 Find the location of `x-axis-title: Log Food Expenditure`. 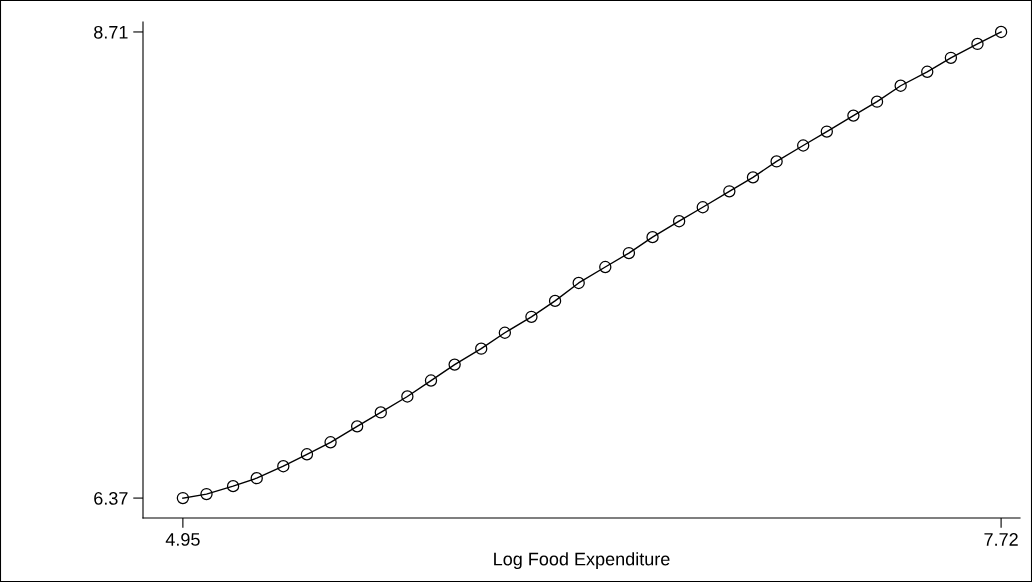

x-axis-title: Log Food Expenditure is located at coordinates (582, 561).